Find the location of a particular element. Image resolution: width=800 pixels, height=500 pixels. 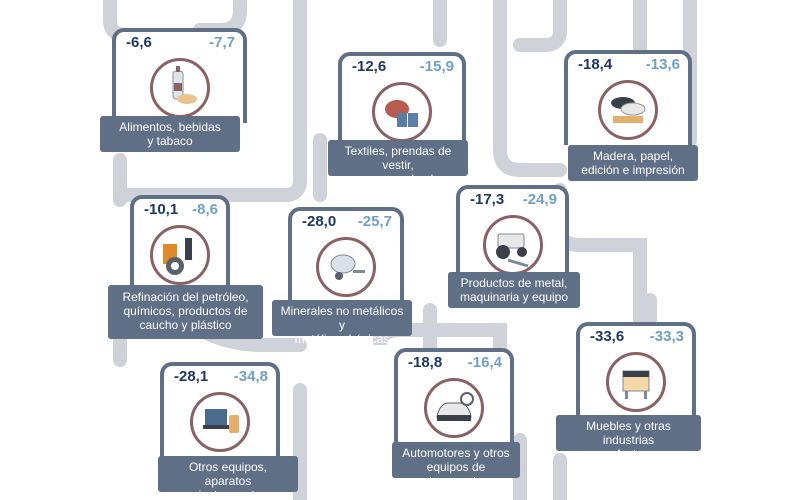

value-secondary: -24,9 is located at coordinates (539, 199).